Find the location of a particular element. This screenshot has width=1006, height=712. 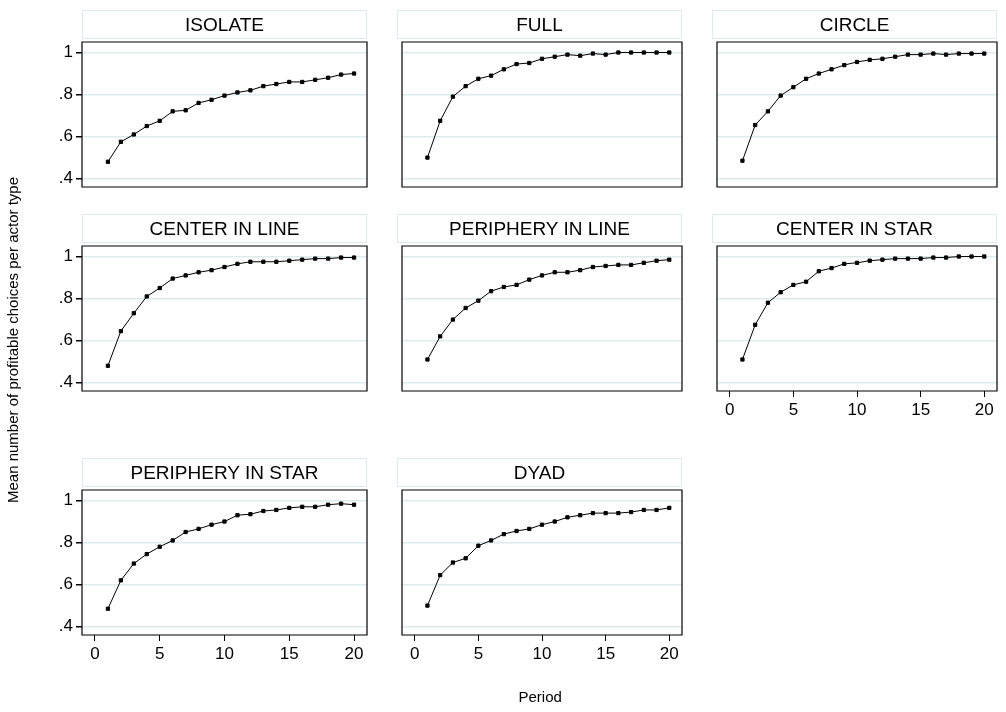

chart-title: FULL is located at coordinates (539, 24).